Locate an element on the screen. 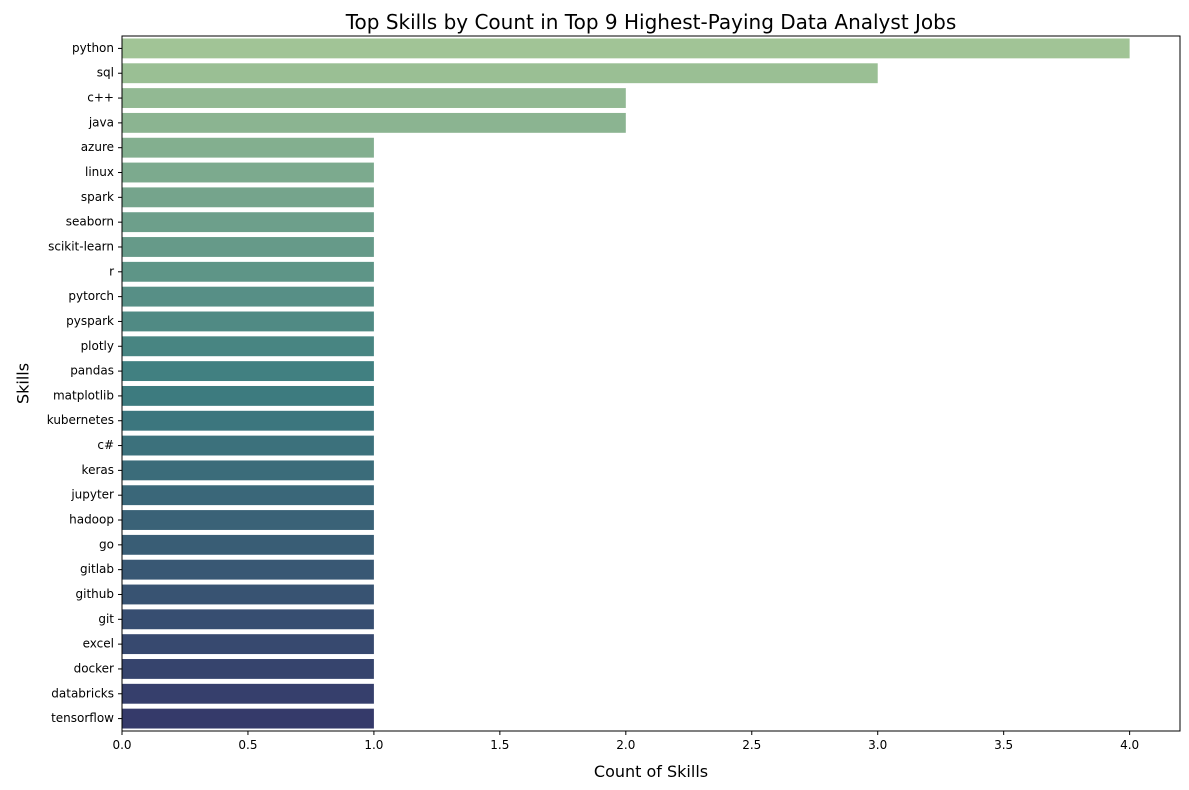  y-tick-label: r is located at coordinates (111, 271).